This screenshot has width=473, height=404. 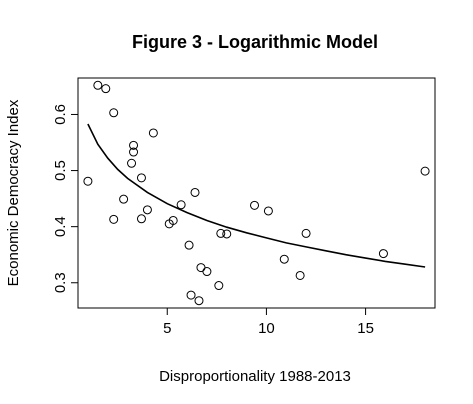 I want to click on y-tick-label: 0.3, so click(x=60, y=282).